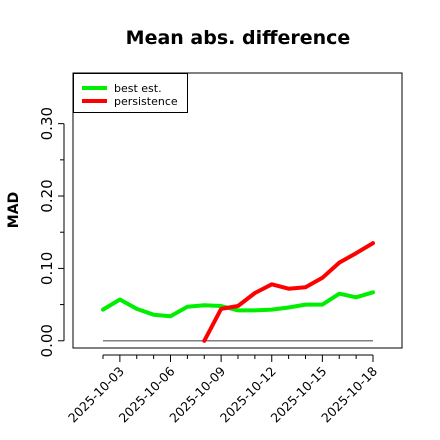 This screenshot has width=440, height=440. Describe the element at coordinates (238, 304) in the screenshot. I see `series-line-best-est` at that location.